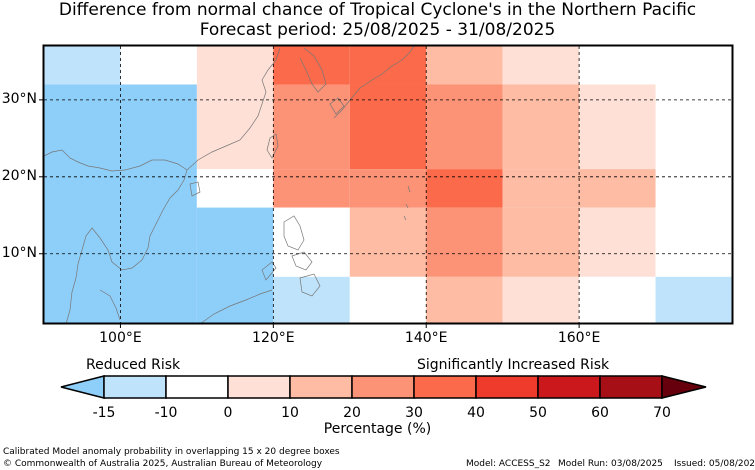 The width and height of the screenshot is (755, 470). Describe the element at coordinates (538, 413) in the screenshot. I see `colorbar-tick-label: 50` at that location.